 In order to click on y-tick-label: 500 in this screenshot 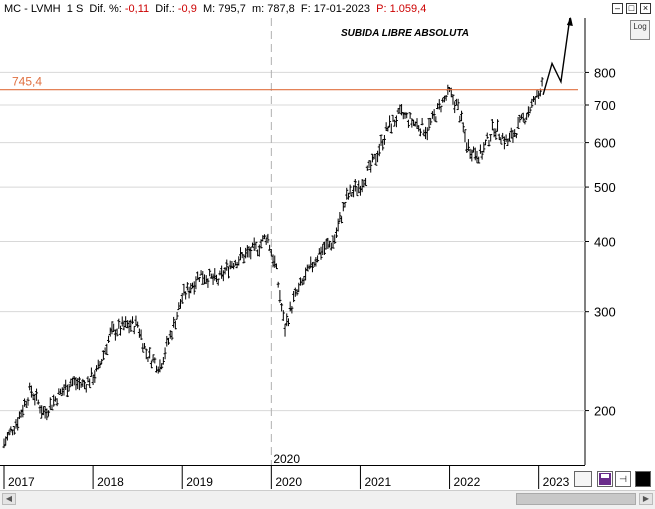, I will do `click(605, 187)`.